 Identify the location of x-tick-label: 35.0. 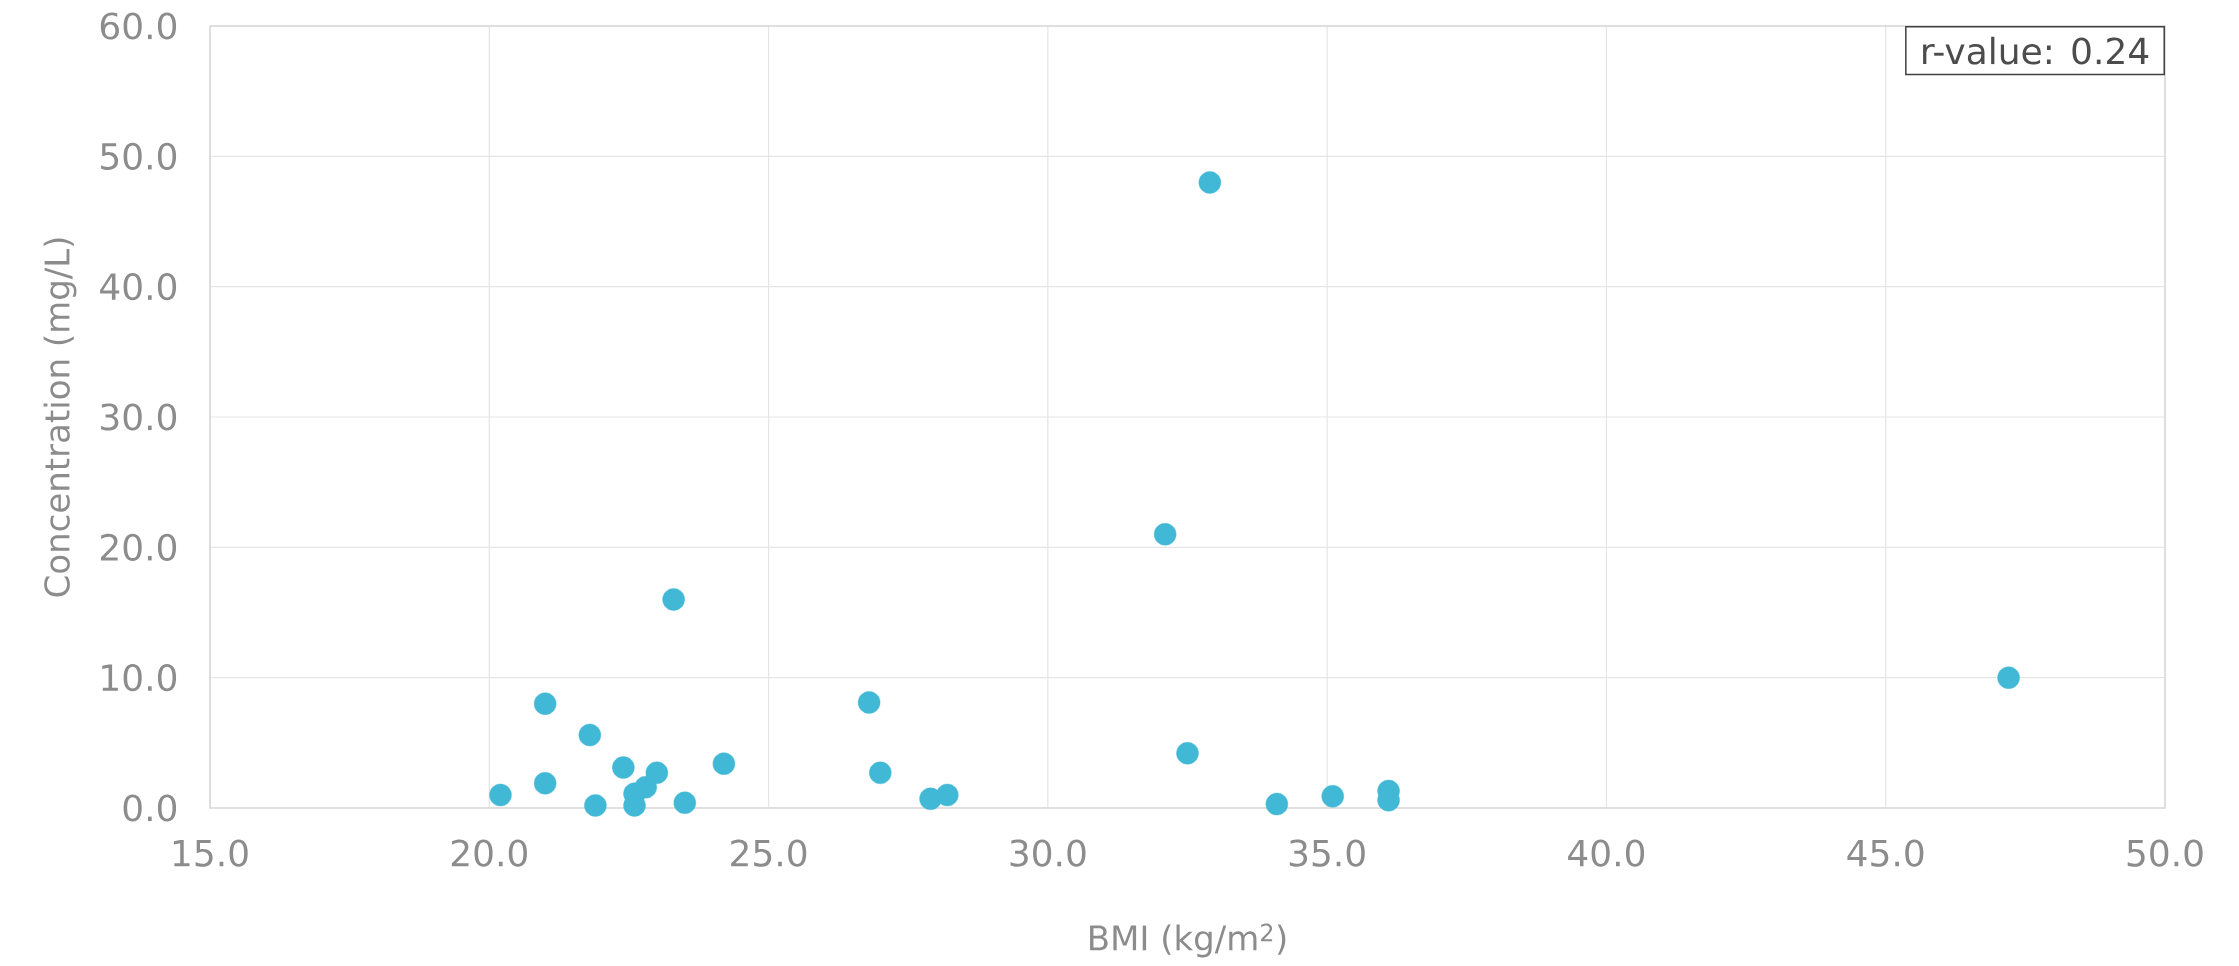
(1327, 853).